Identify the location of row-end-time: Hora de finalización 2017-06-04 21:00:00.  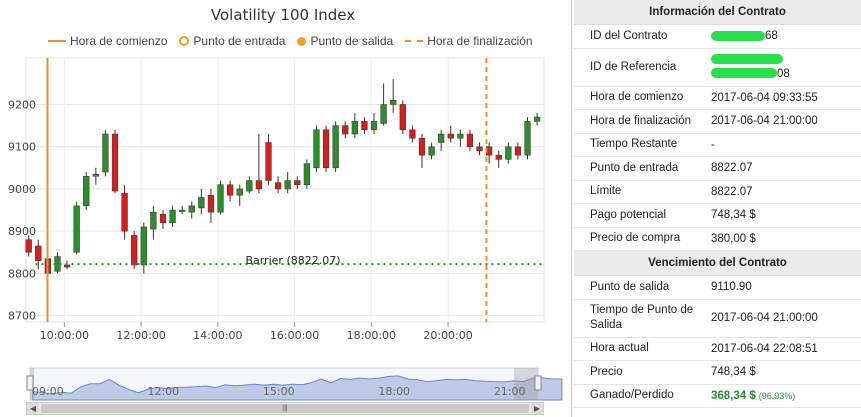
(717, 122).